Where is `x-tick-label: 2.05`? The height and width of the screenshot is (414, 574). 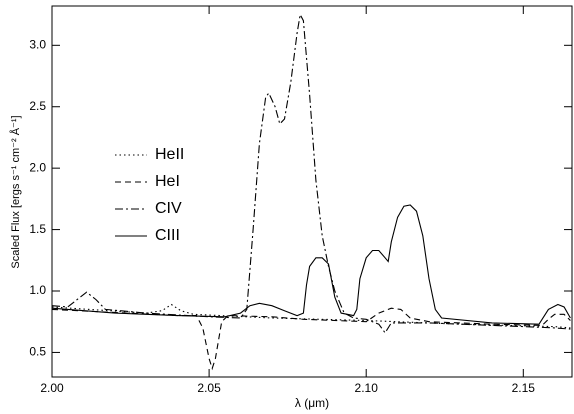
x-tick-label: 2.05 is located at coordinates (209, 388).